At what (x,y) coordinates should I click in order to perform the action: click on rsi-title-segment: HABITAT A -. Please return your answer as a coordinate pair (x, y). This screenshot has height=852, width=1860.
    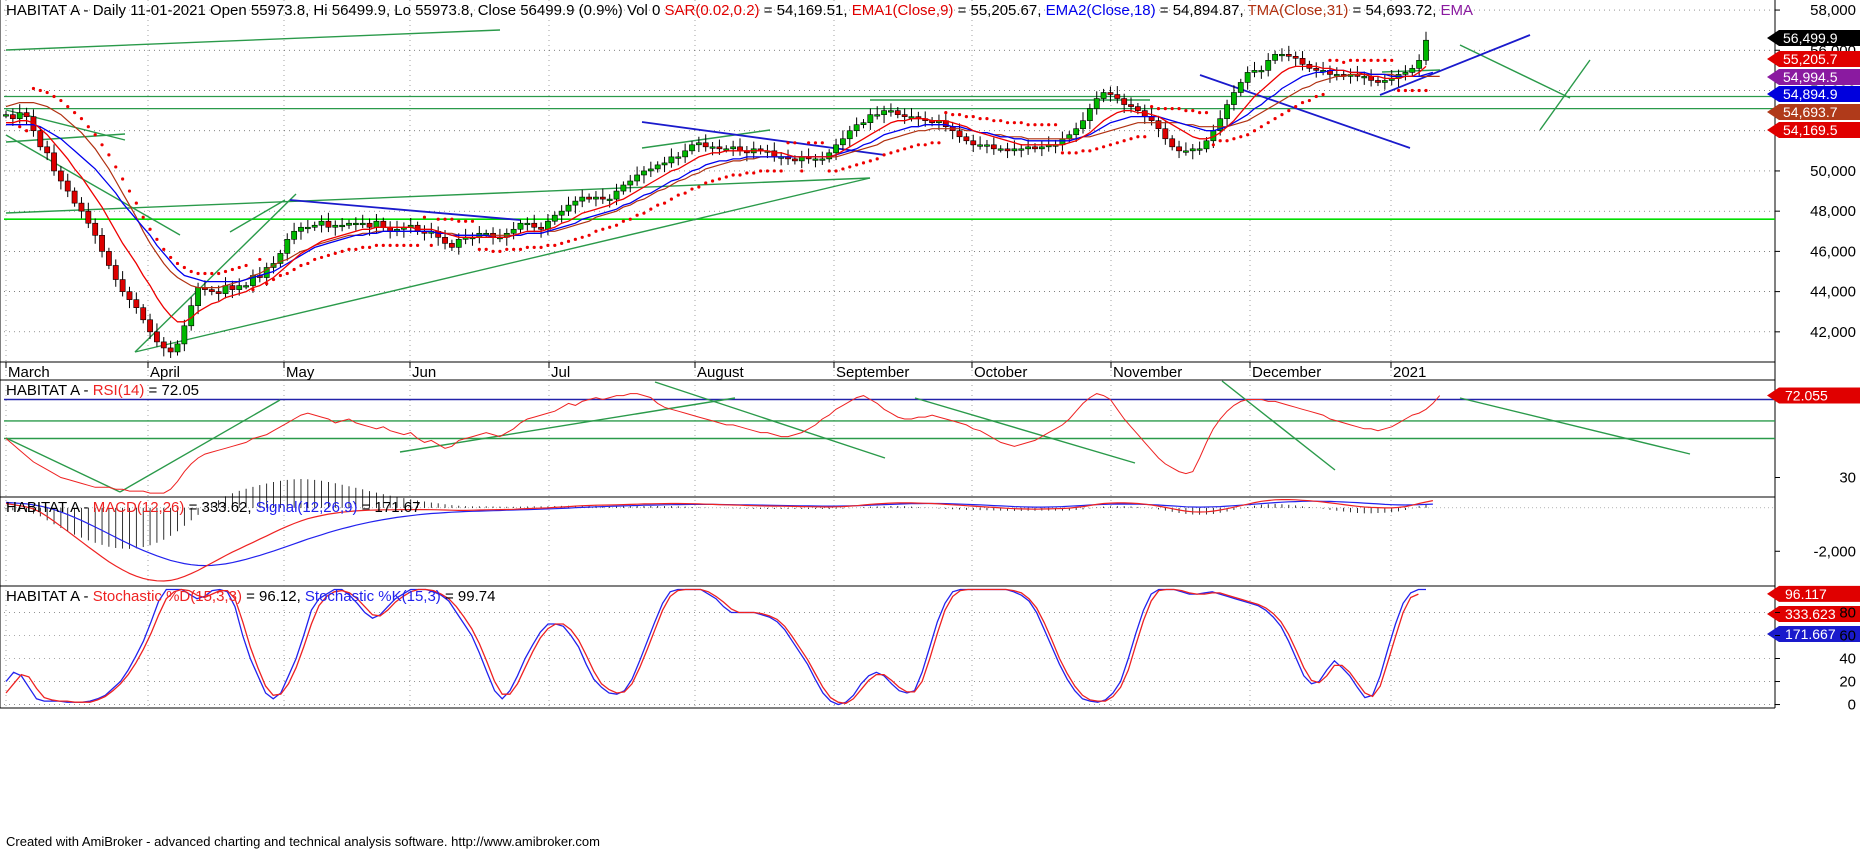
    Looking at the image, I should click on (49, 390).